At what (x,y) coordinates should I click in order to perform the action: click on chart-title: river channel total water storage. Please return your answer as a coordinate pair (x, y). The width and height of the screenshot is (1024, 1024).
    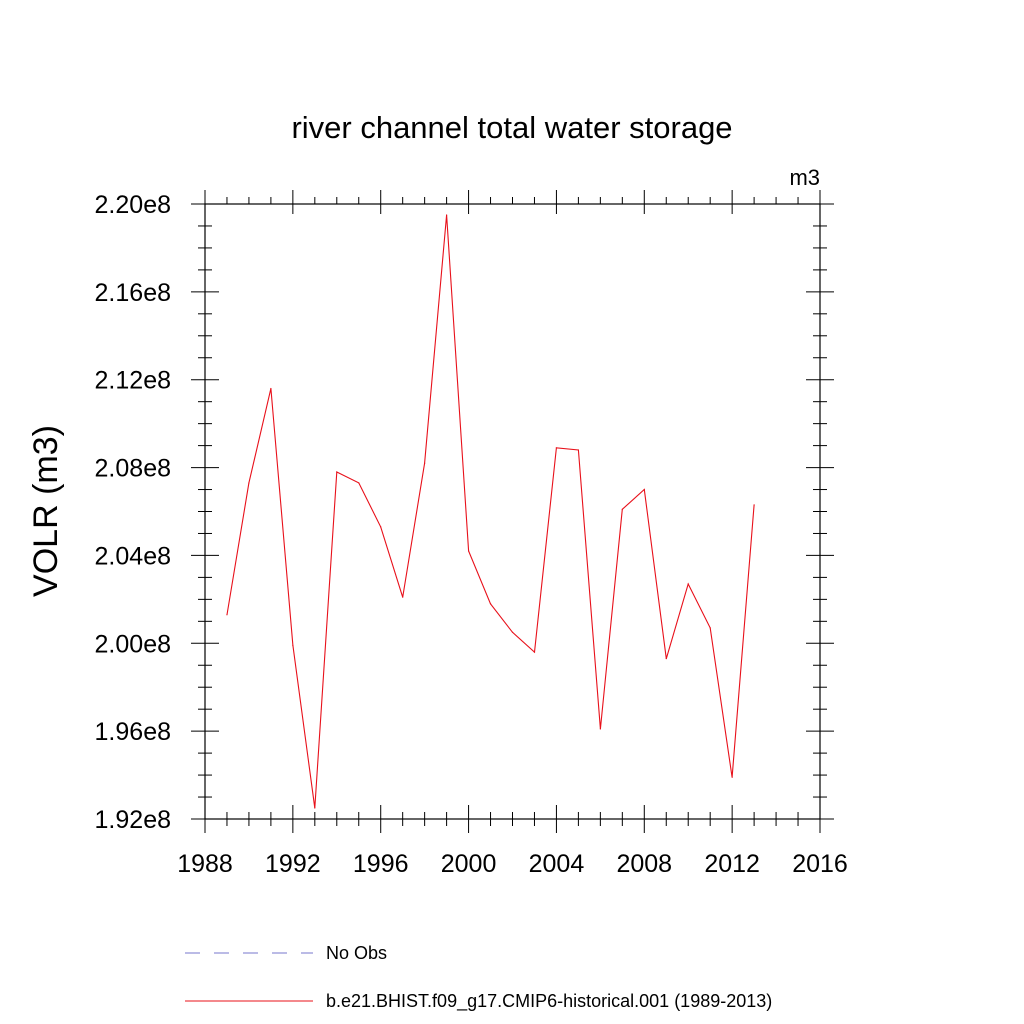
    Looking at the image, I should click on (511, 127).